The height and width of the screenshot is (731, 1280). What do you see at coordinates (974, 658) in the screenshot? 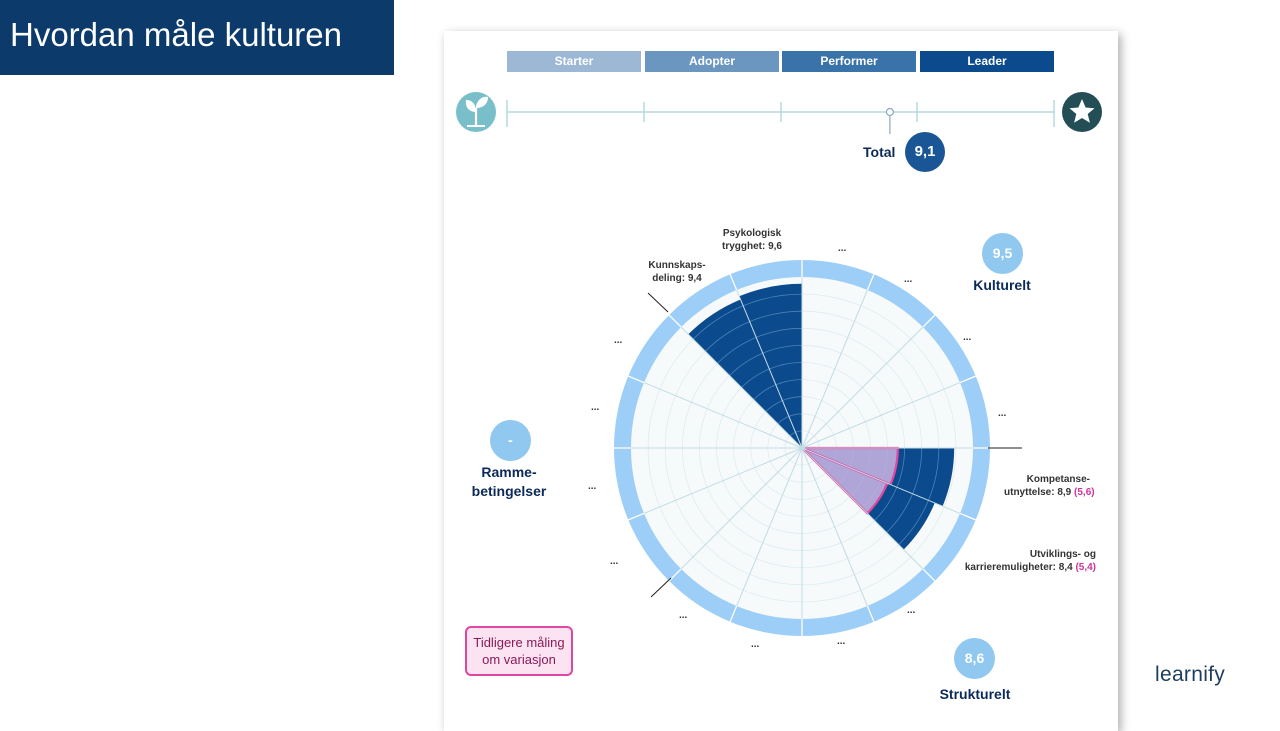
I see `strukturelt-score-badge: 8,6` at bounding box center [974, 658].